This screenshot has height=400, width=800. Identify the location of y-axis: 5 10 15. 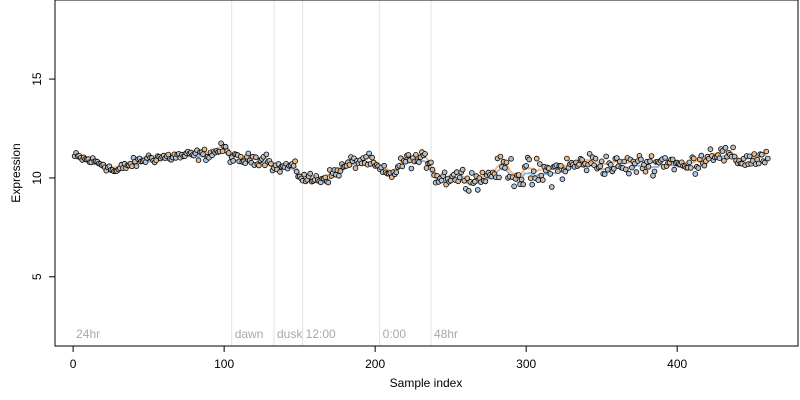
(43, 176).